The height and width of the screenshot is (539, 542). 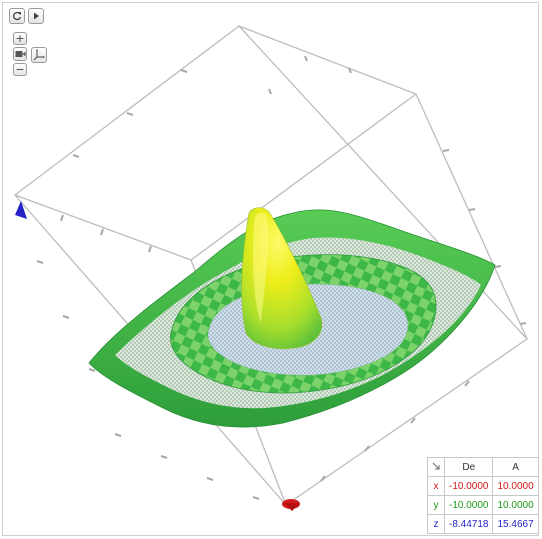 I want to click on refresh-icon, so click(x=17, y=16).